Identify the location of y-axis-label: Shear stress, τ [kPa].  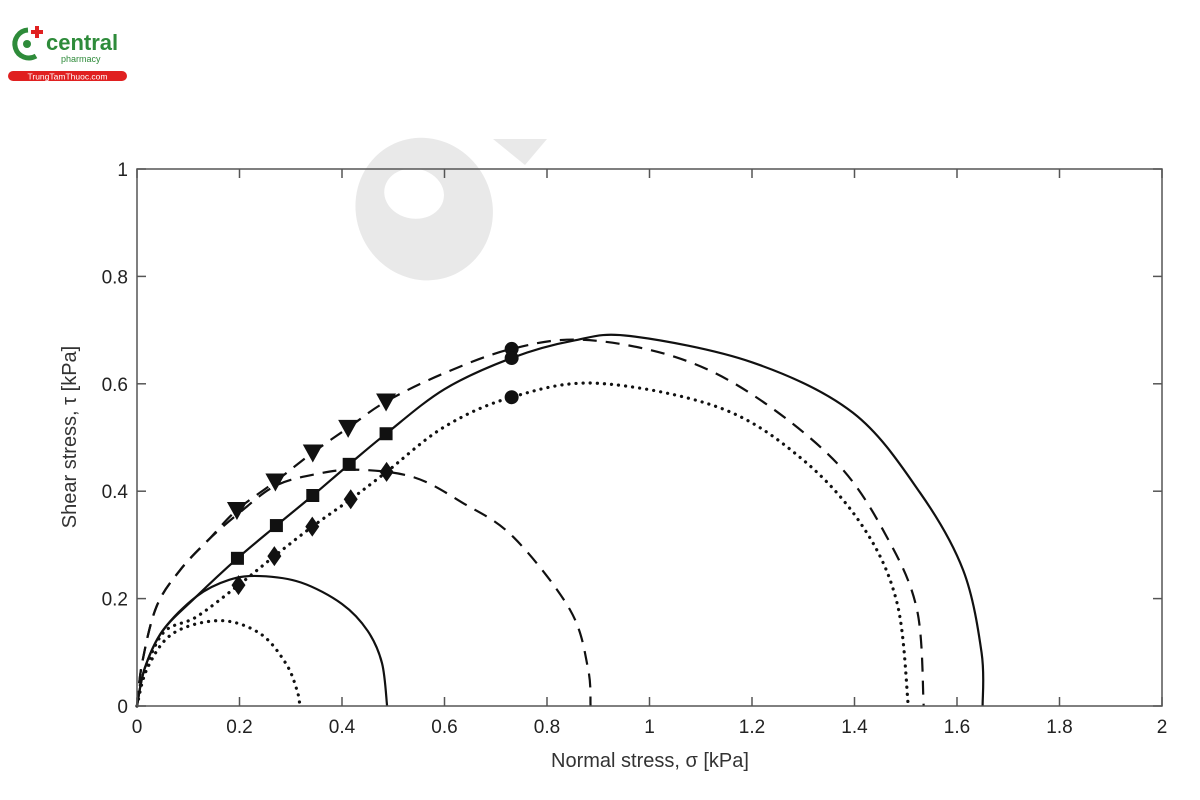
(70, 437).